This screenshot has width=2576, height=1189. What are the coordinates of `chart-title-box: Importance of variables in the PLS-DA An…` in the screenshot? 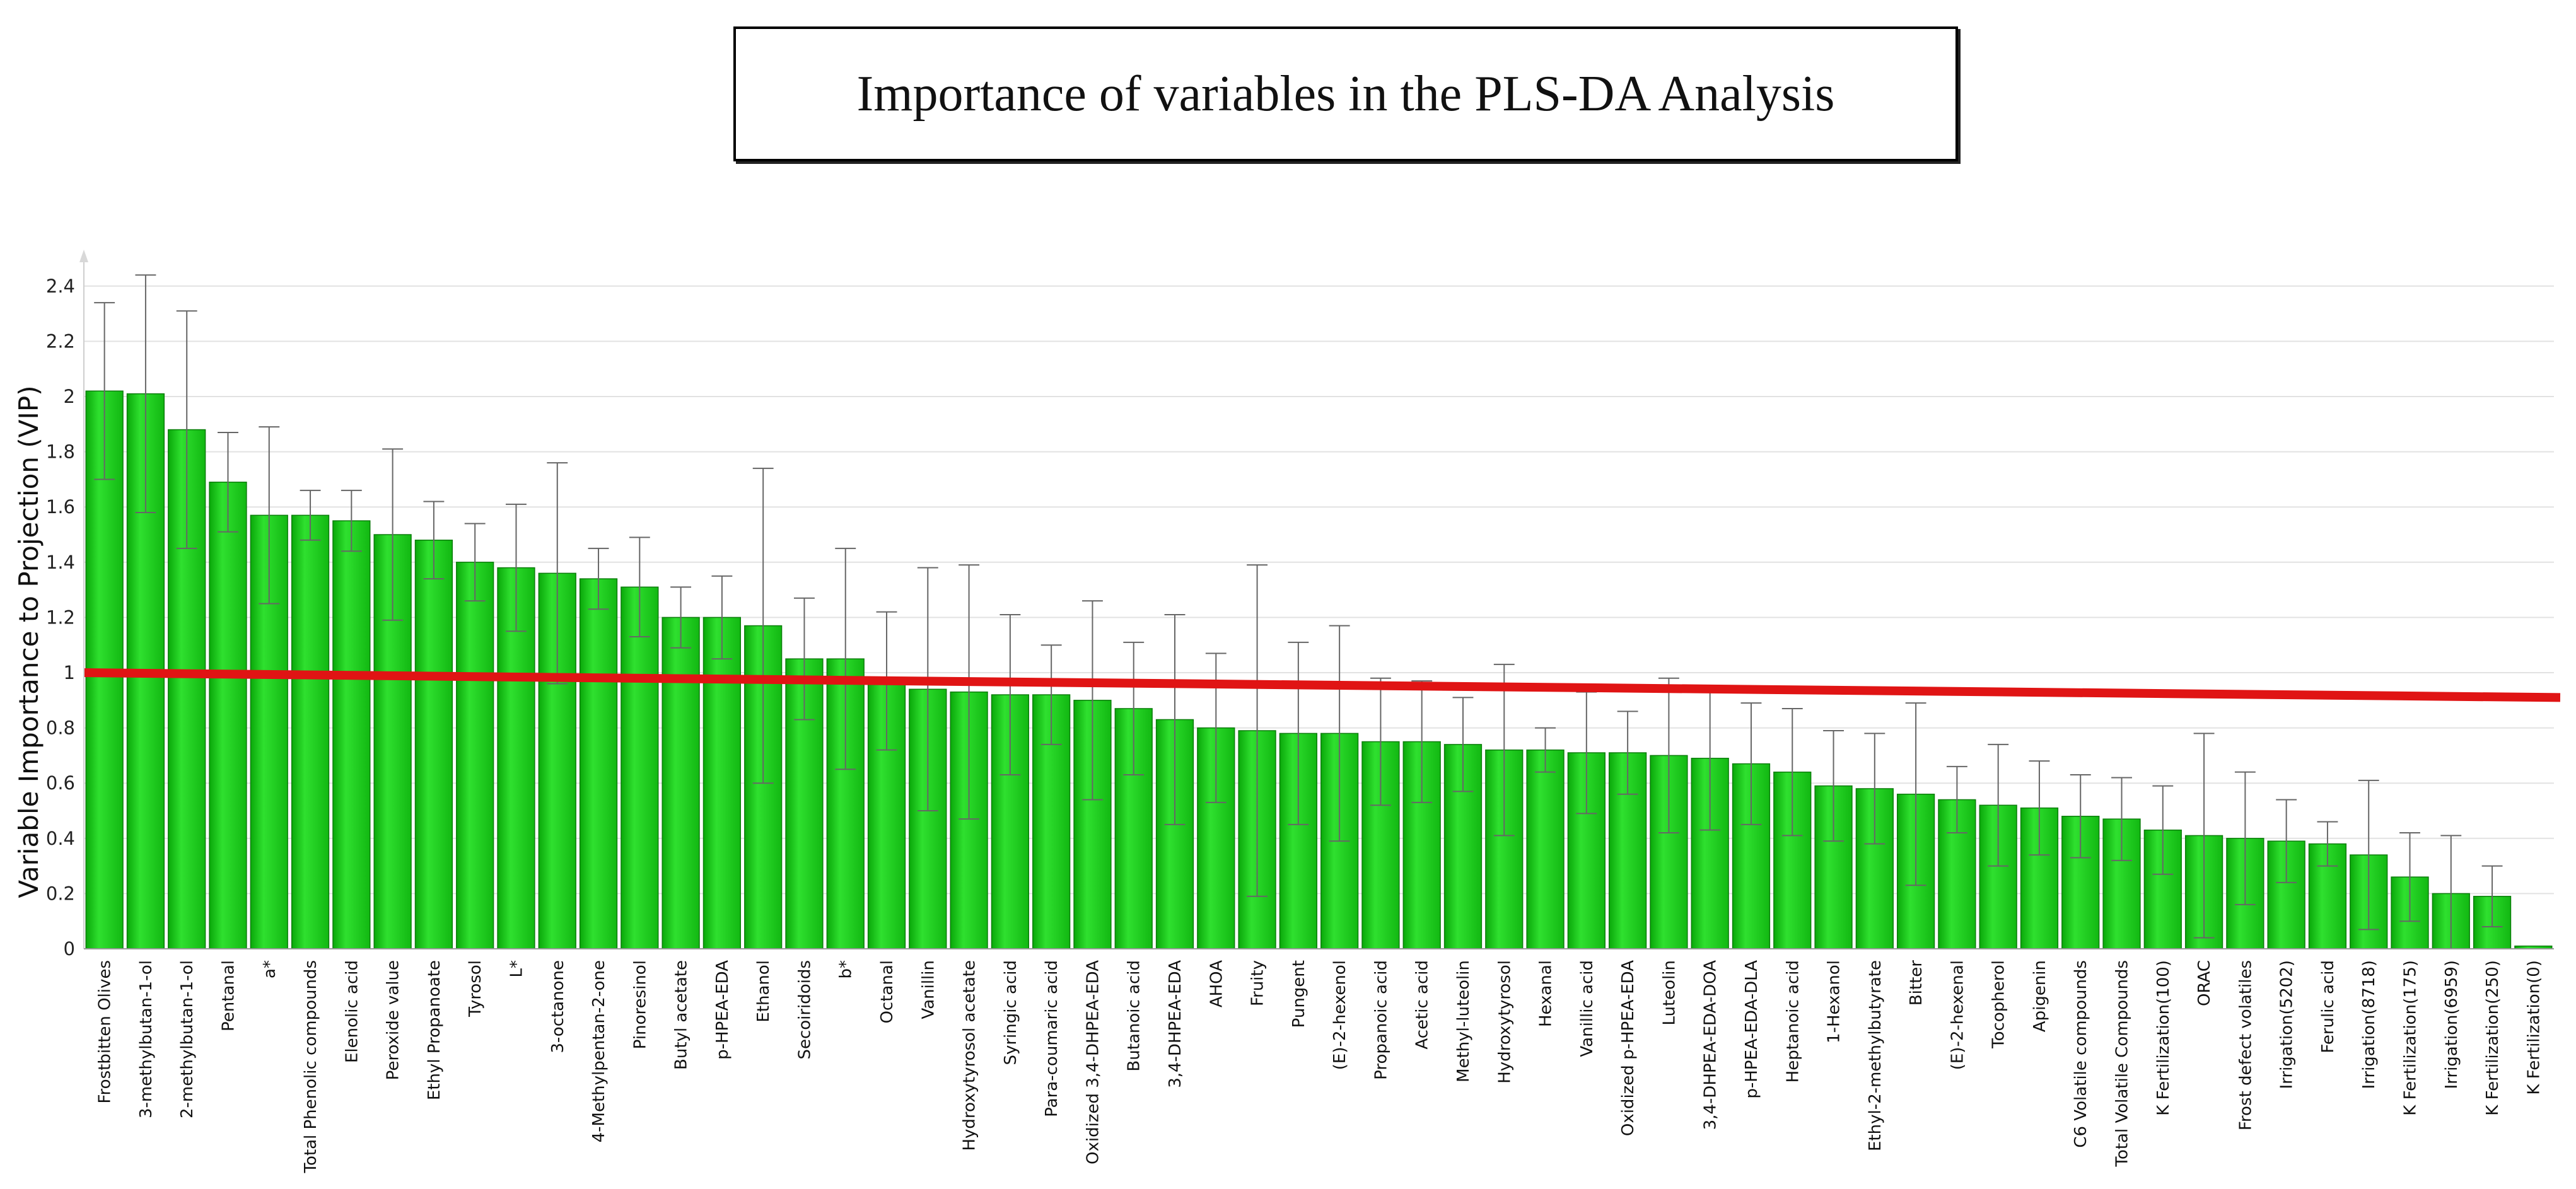 It's located at (1346, 94).